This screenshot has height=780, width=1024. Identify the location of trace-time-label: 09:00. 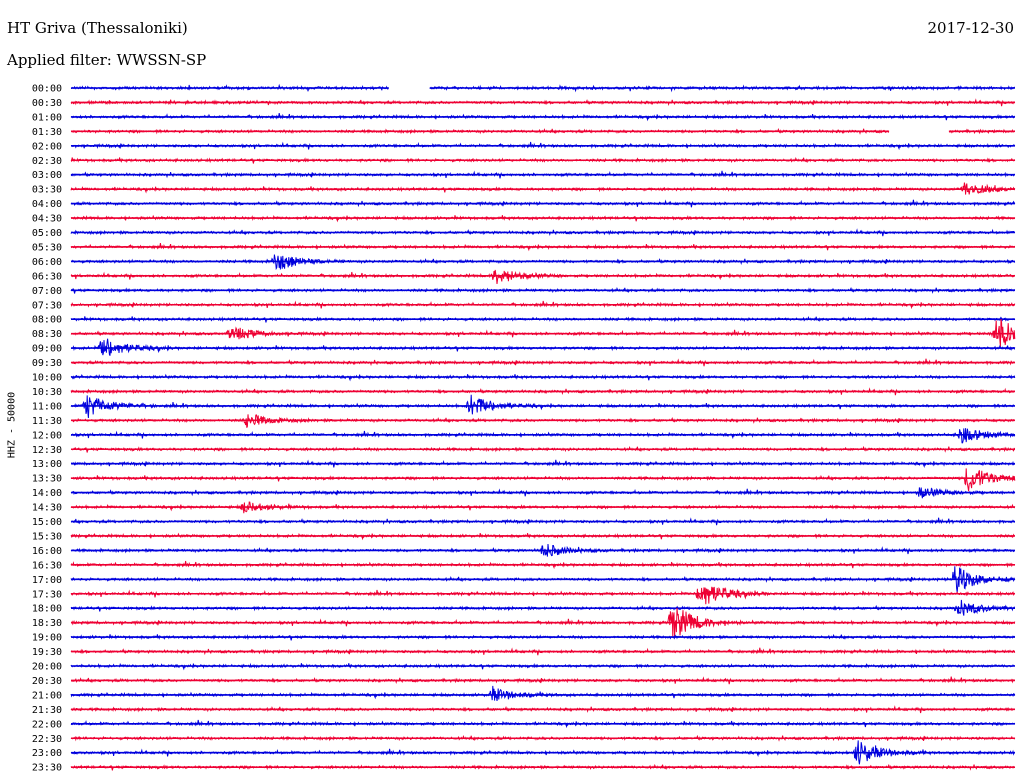
(47, 349).